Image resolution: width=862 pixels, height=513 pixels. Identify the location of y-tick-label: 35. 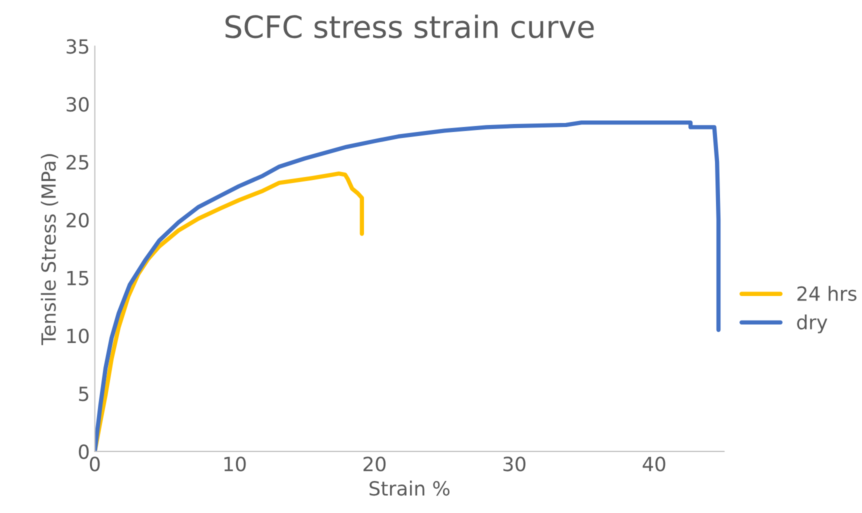
(77, 46).